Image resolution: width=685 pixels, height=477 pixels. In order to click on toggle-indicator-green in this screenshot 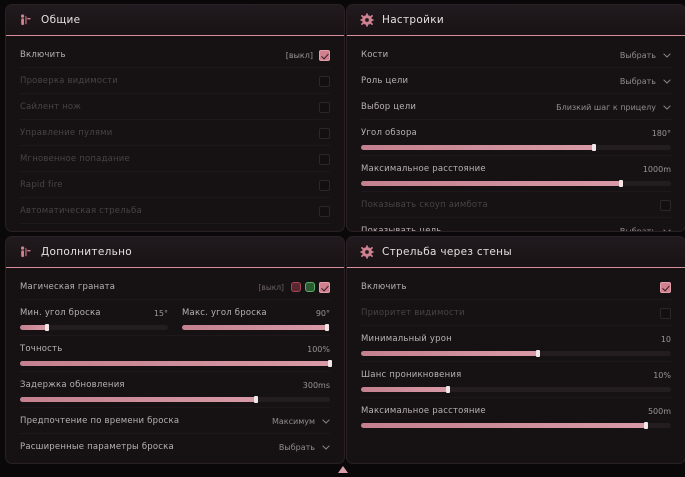, I will do `click(310, 287)`.